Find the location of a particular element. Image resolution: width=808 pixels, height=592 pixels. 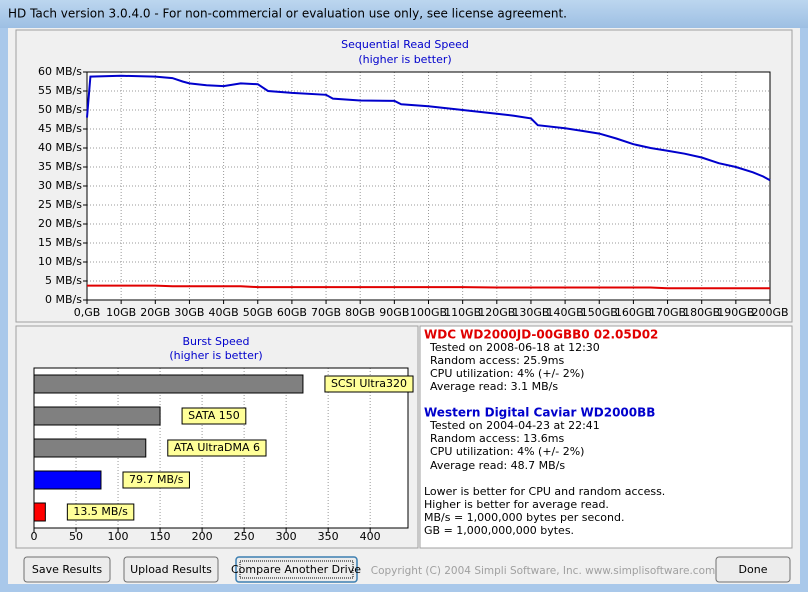

focus-rect is located at coordinates (296, 569).